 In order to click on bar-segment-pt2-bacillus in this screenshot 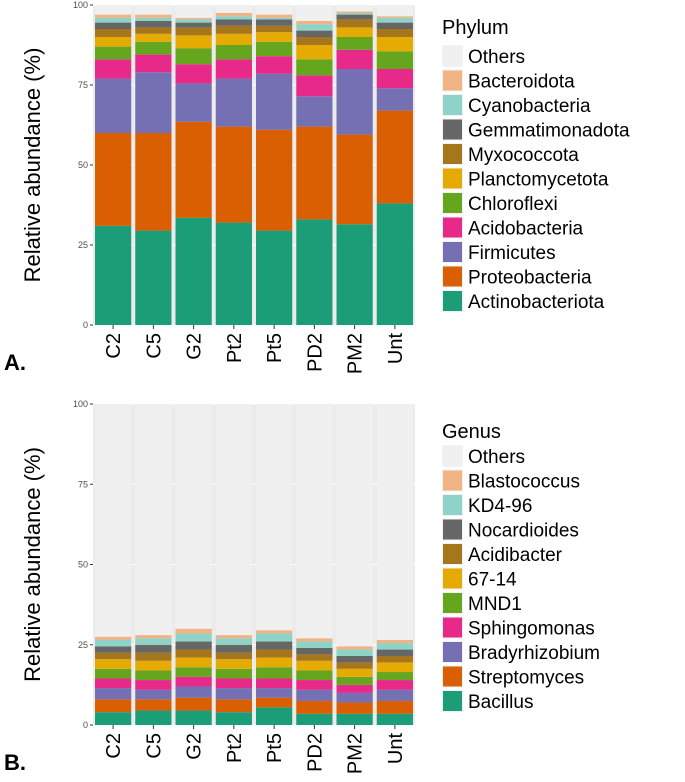, I will do `click(233, 718)`.